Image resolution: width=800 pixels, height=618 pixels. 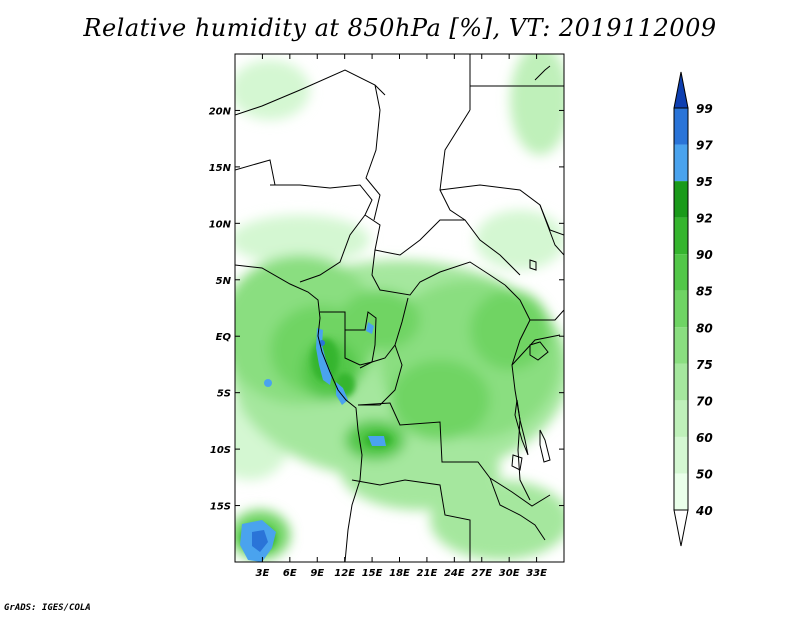 I want to click on lat-tick-label: 5S, so click(x=224, y=394).